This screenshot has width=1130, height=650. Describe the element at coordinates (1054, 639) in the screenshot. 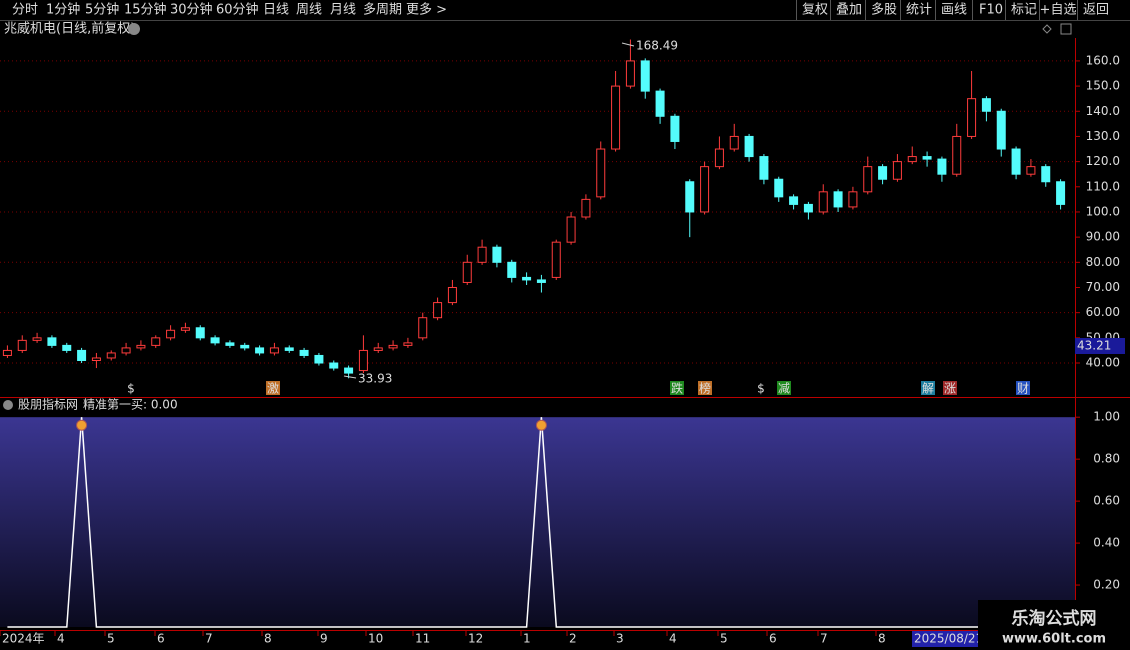

I see `watermark-url: www.60lt.com` at that location.